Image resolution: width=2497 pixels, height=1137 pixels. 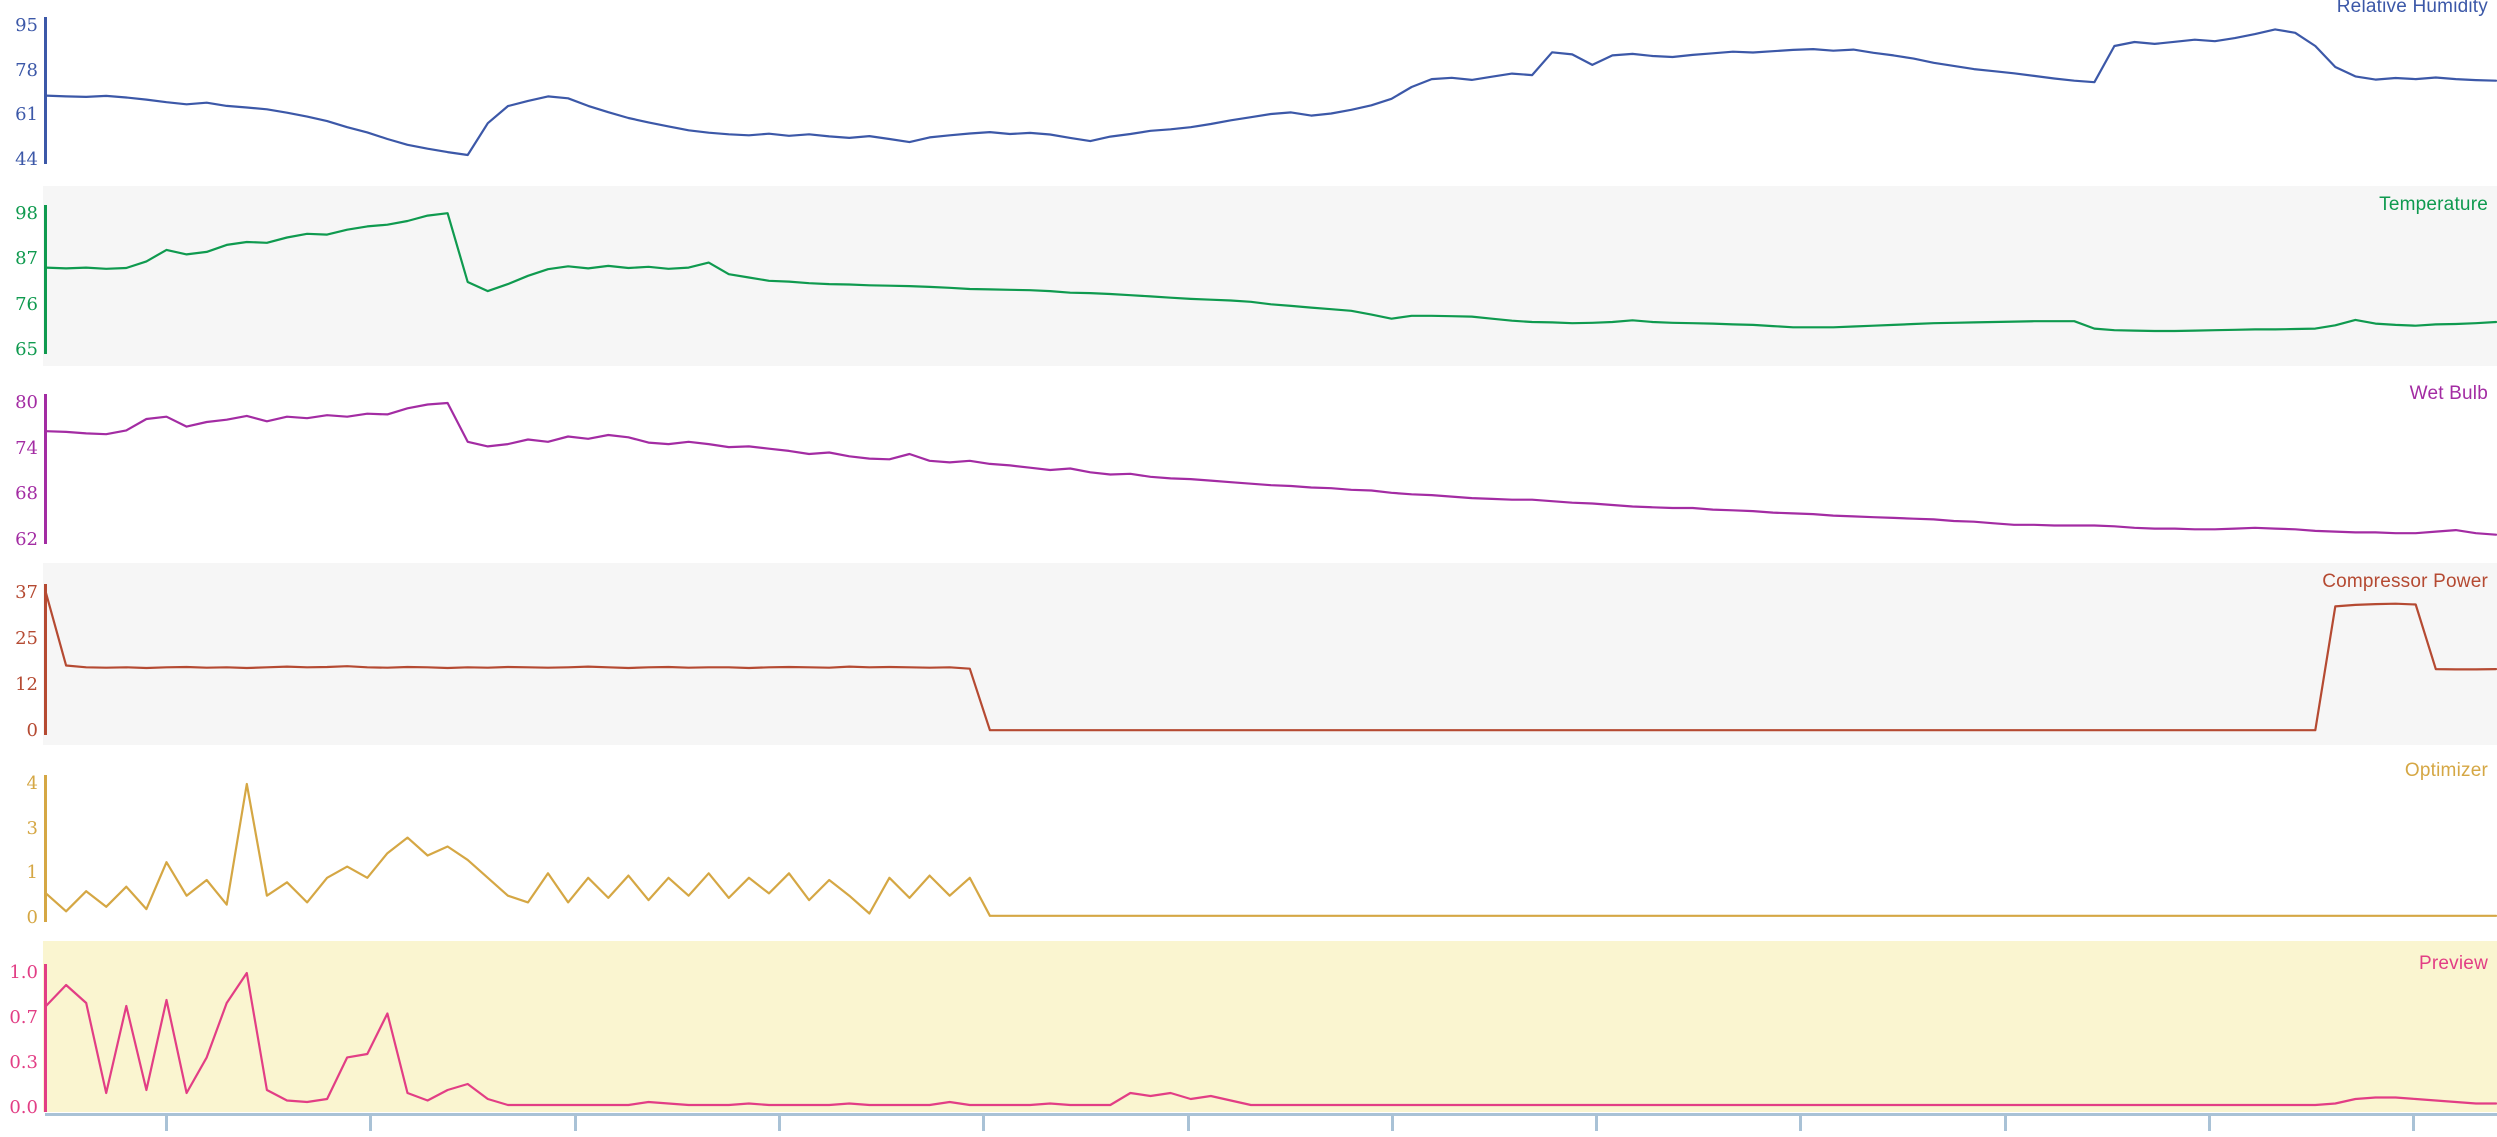 What do you see at coordinates (23, 972) in the screenshot?
I see `y-axis-tick-label: 1.0` at bounding box center [23, 972].